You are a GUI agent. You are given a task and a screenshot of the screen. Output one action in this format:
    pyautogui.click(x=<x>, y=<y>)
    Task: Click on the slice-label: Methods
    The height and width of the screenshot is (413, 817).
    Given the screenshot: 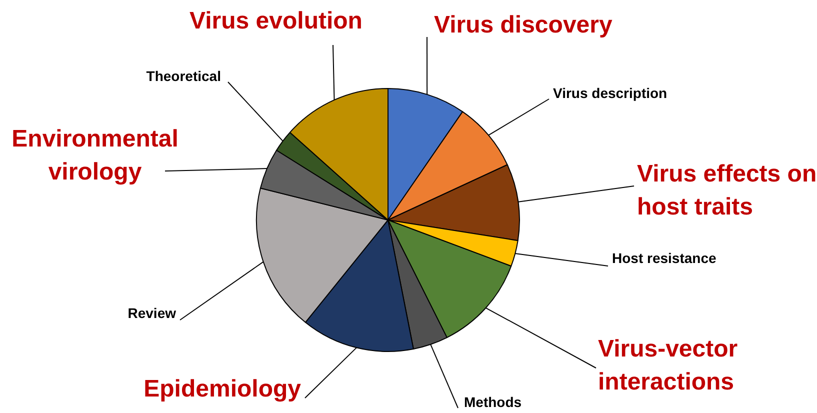 What is the action you would take?
    pyautogui.click(x=493, y=402)
    